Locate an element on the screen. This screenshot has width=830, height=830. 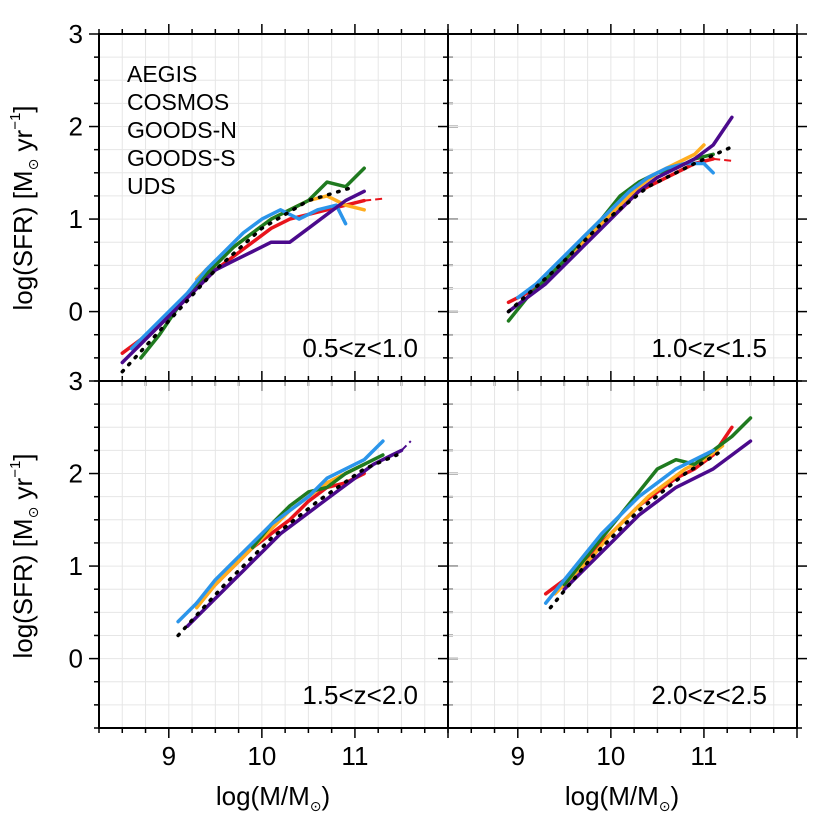
x-axis-title-right: log(M/M⊙) is located at coordinates (622, 797).